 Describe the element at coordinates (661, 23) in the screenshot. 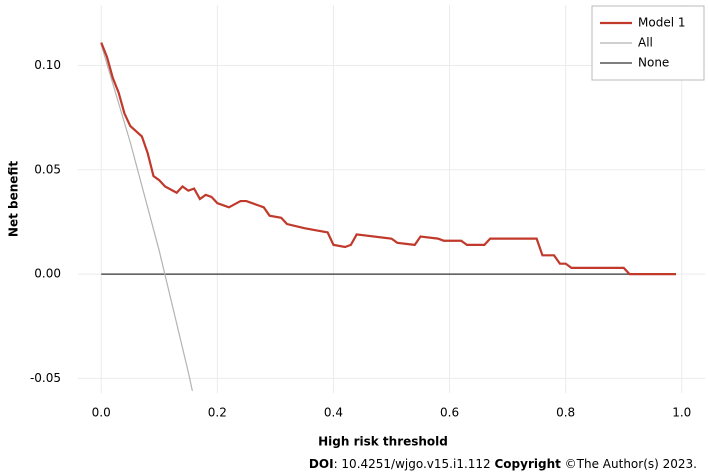

I see `legend-label: Model 1` at that location.